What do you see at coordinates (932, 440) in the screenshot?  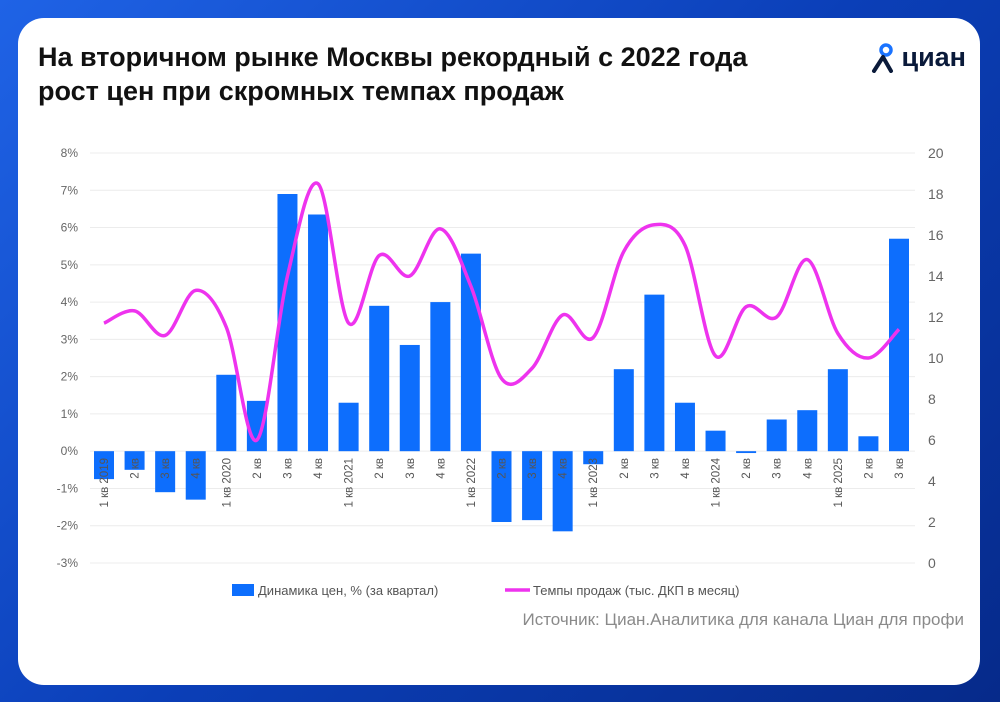 I see `right-tick-label: 6` at bounding box center [932, 440].